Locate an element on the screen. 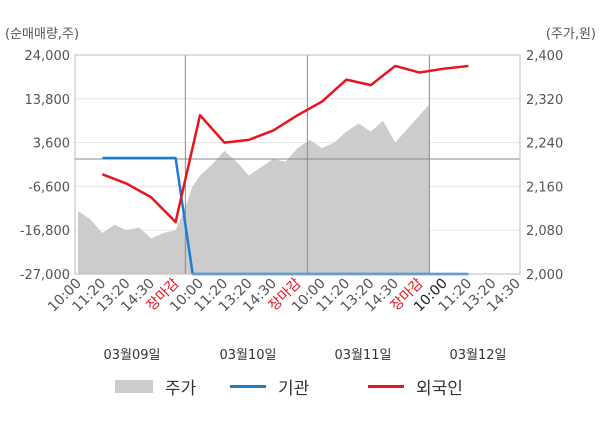  right-tick-label: 2,000 is located at coordinates (544, 275).